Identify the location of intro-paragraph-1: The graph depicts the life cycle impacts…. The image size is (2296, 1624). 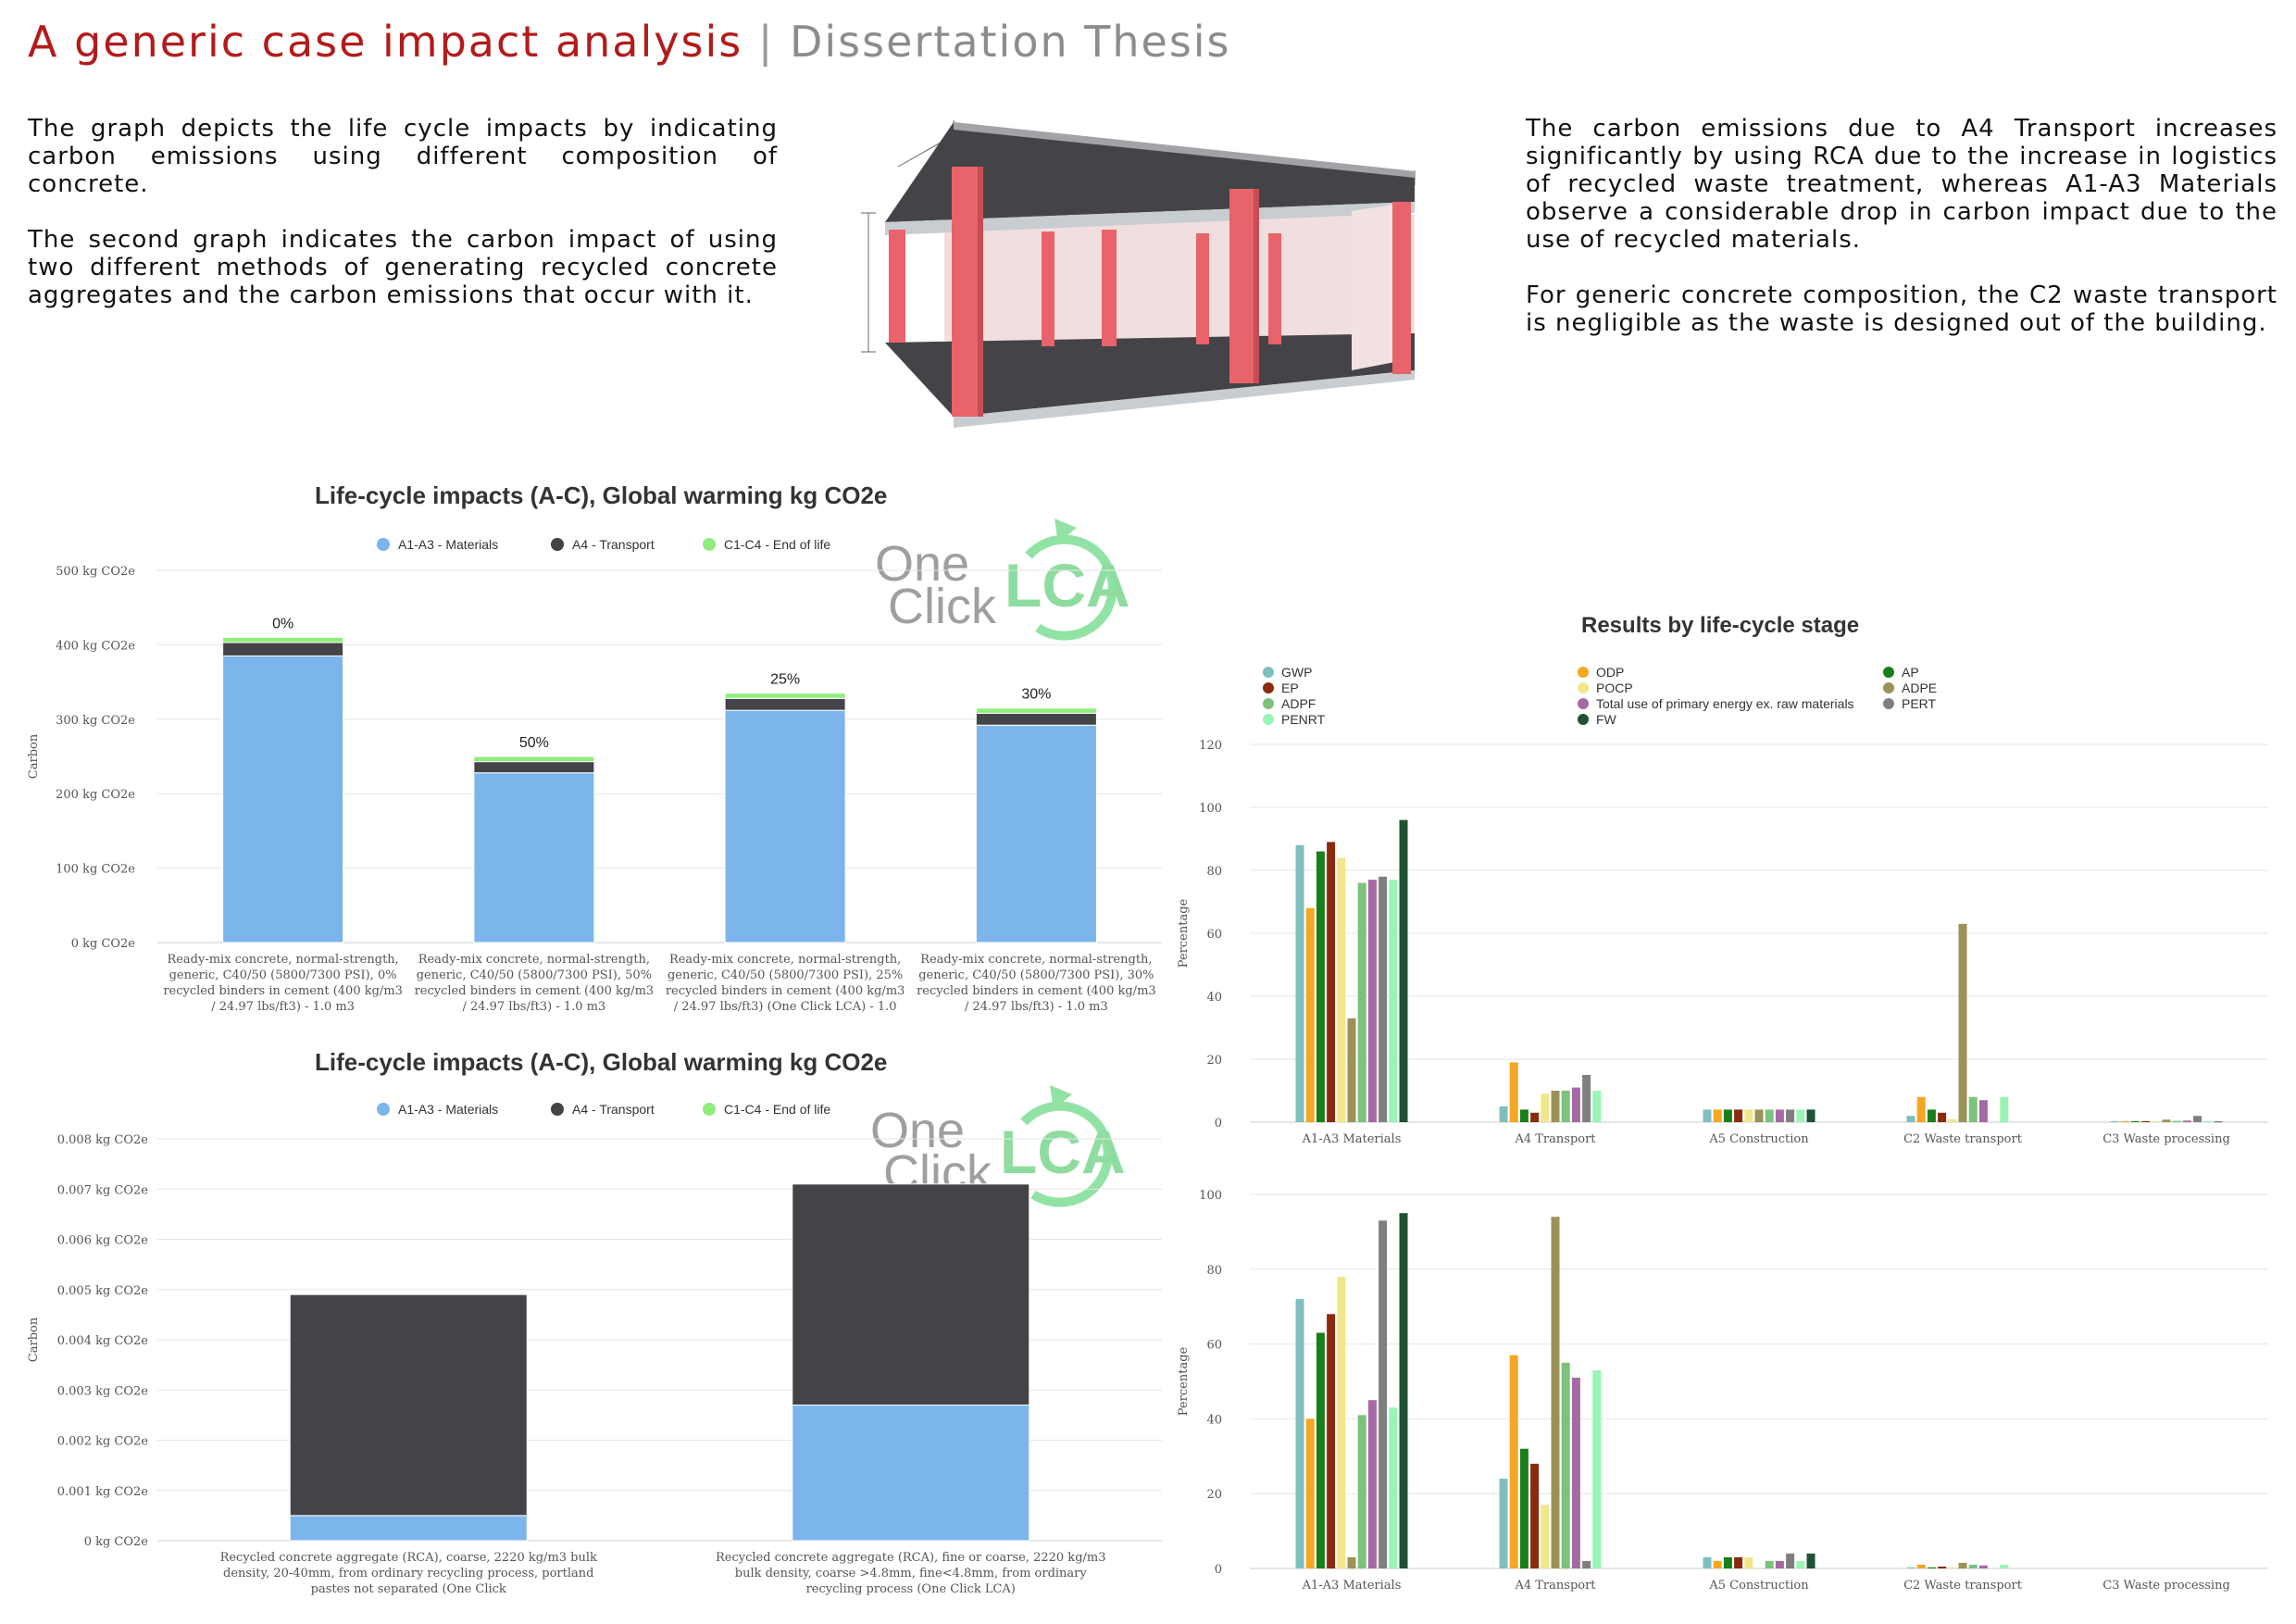
(403, 156).